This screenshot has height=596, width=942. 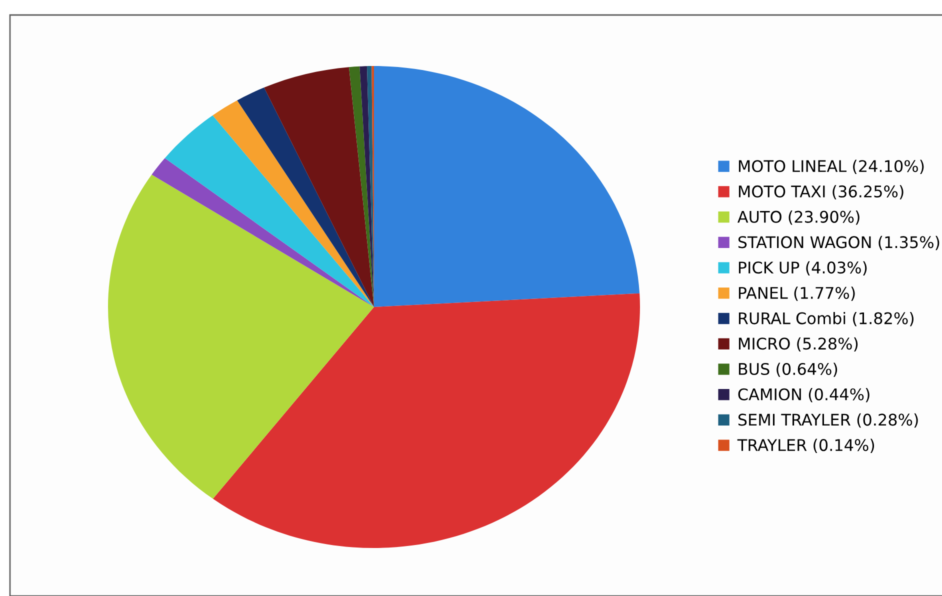 What do you see at coordinates (788, 369) in the screenshot?
I see `legend-label: BUS (0.64%)` at bounding box center [788, 369].